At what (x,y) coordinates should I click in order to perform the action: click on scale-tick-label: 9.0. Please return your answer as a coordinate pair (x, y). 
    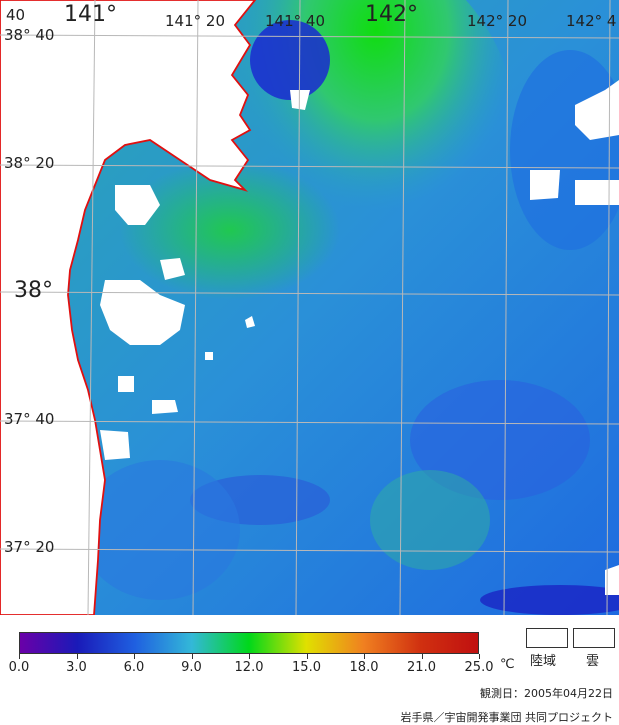
    Looking at the image, I should click on (191, 667).